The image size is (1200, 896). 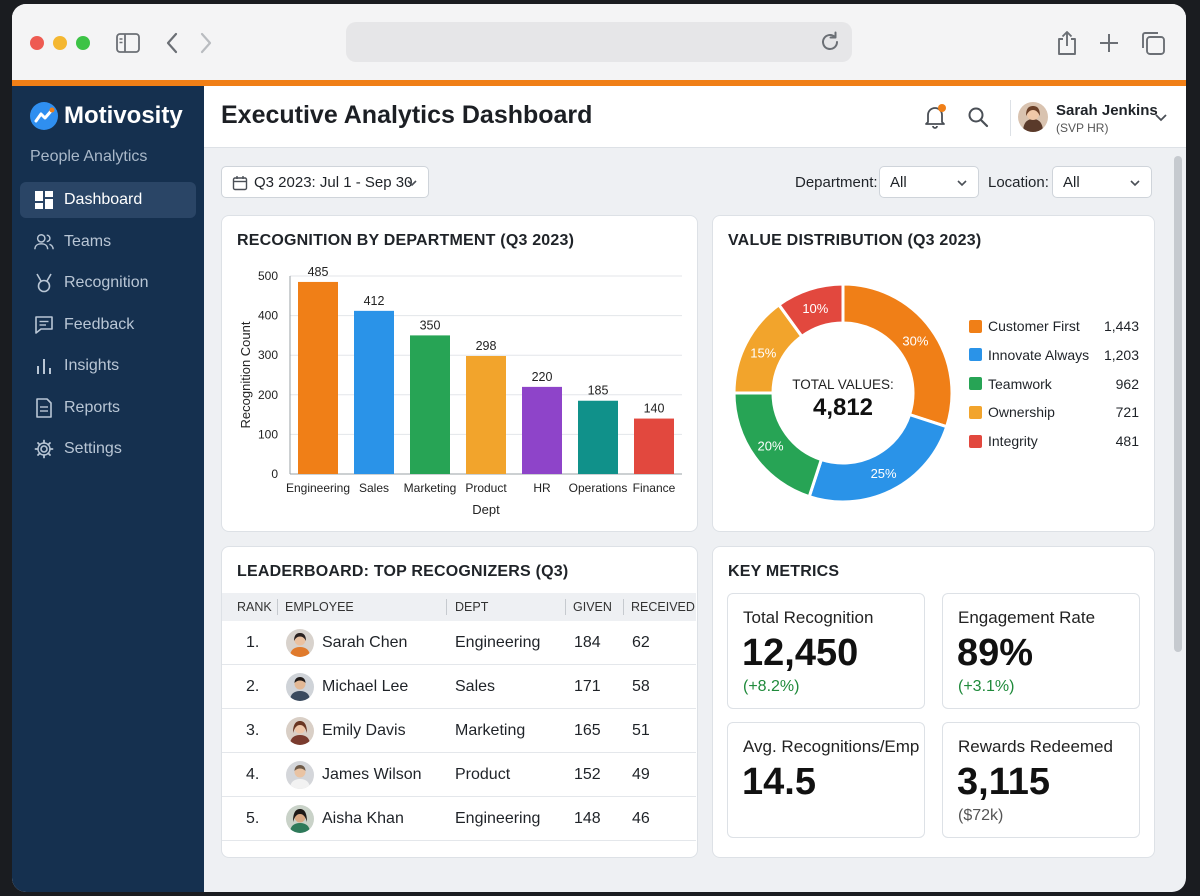 I want to click on new-tab-icon, so click(x=1109, y=43).